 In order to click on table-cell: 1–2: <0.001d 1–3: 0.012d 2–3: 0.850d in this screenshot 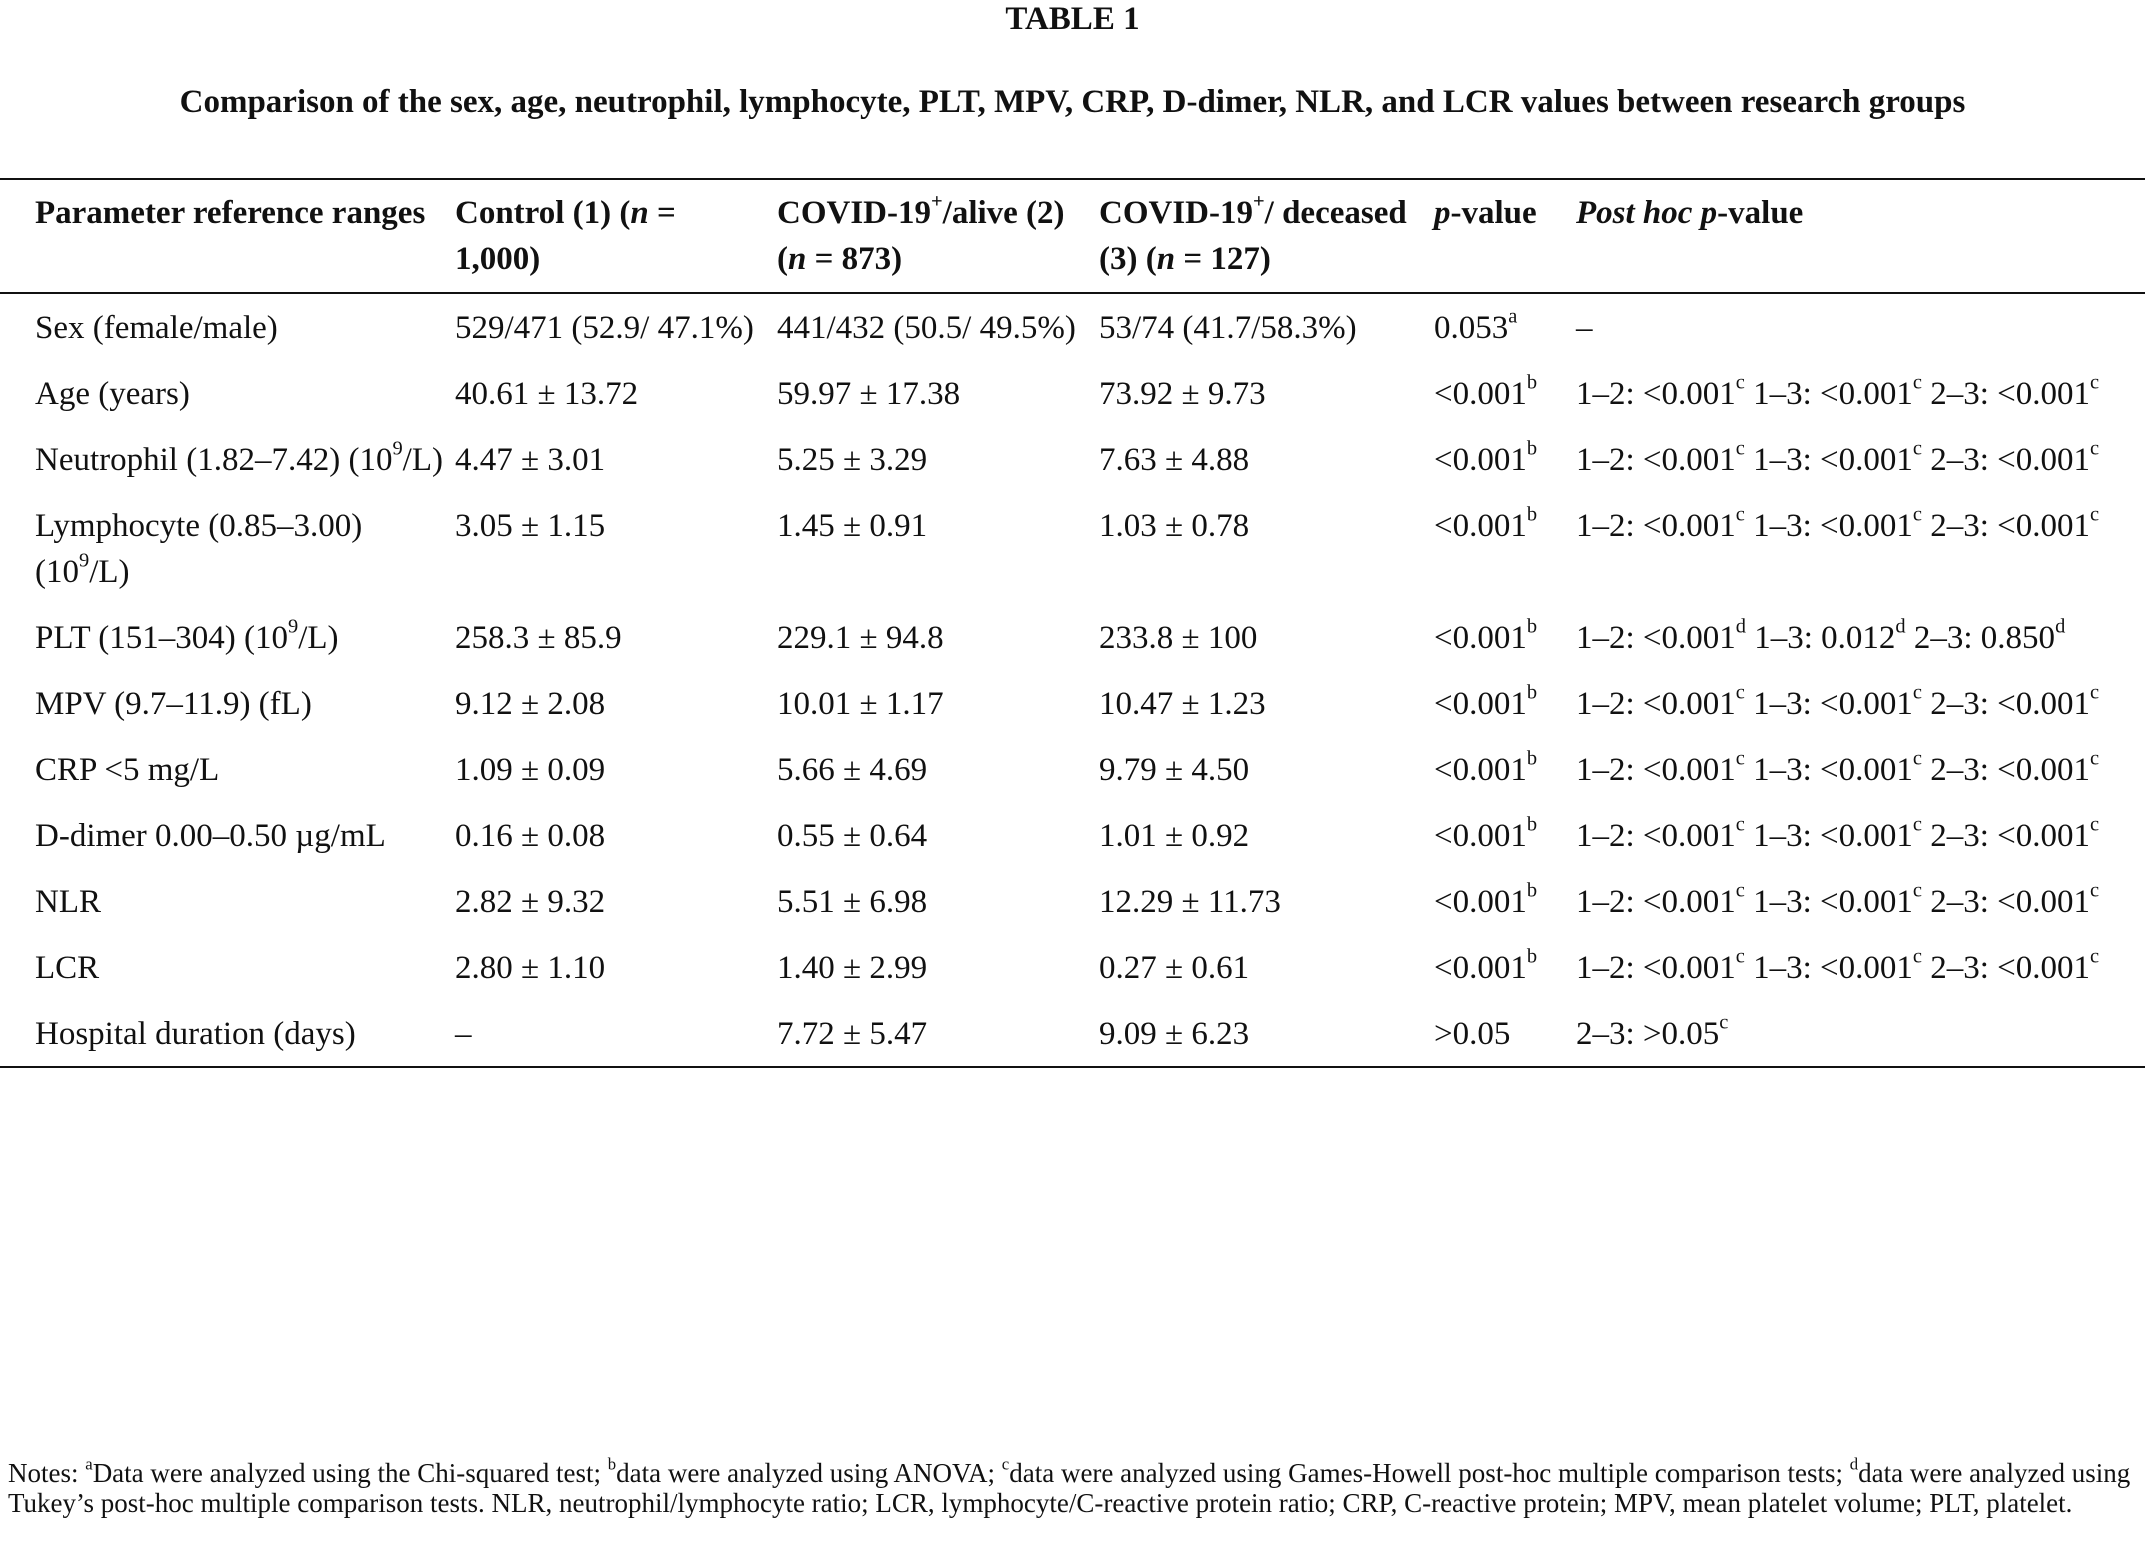, I will do `click(1860, 637)`.